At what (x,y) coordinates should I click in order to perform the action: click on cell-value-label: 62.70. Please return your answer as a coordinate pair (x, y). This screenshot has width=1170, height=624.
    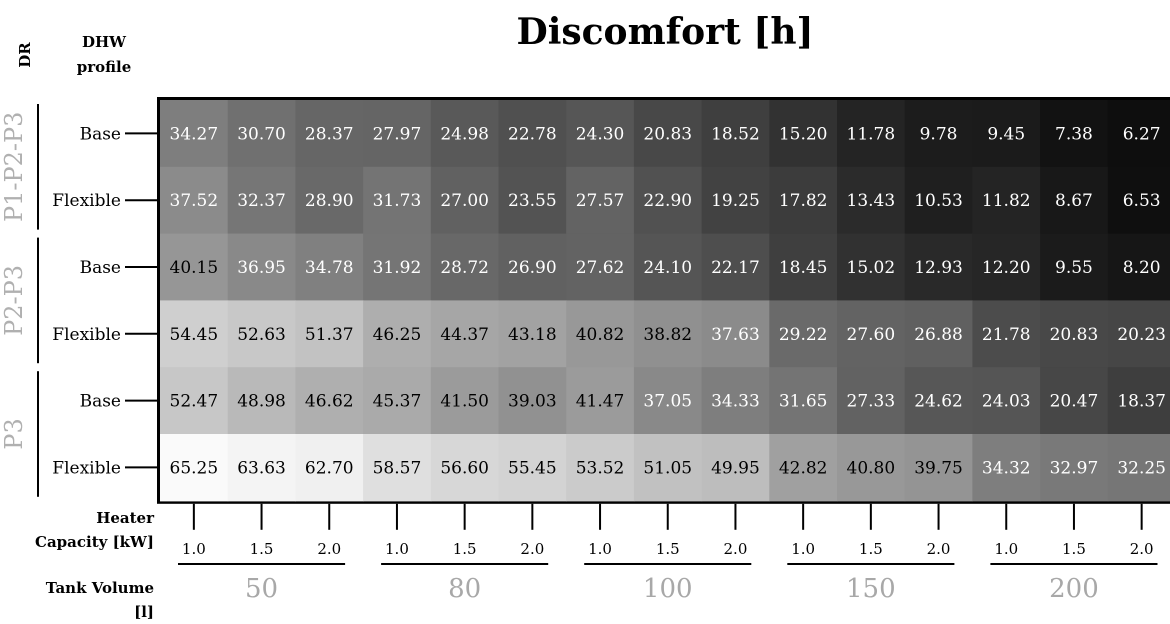
    Looking at the image, I should click on (329, 468).